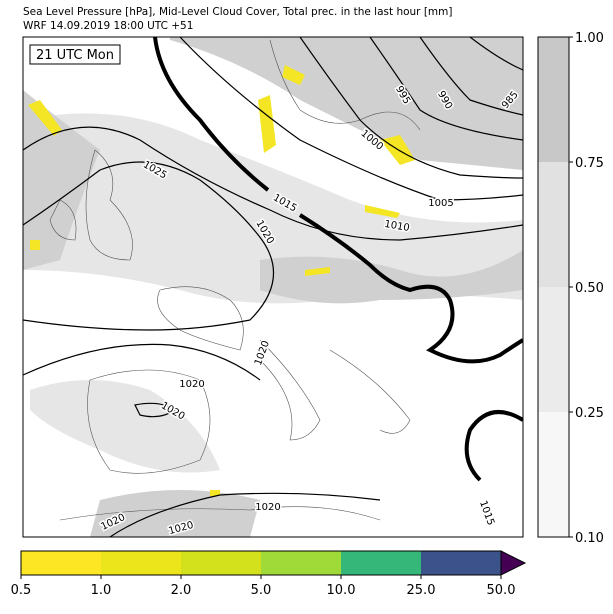  What do you see at coordinates (589, 538) in the screenshot?
I see `tick-label: 0.10` at bounding box center [589, 538].